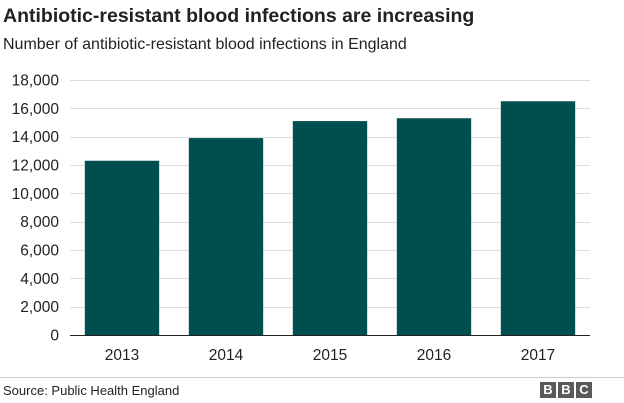 This screenshot has width=624, height=403. I want to click on y-tick-label: 10,000, so click(36, 194).